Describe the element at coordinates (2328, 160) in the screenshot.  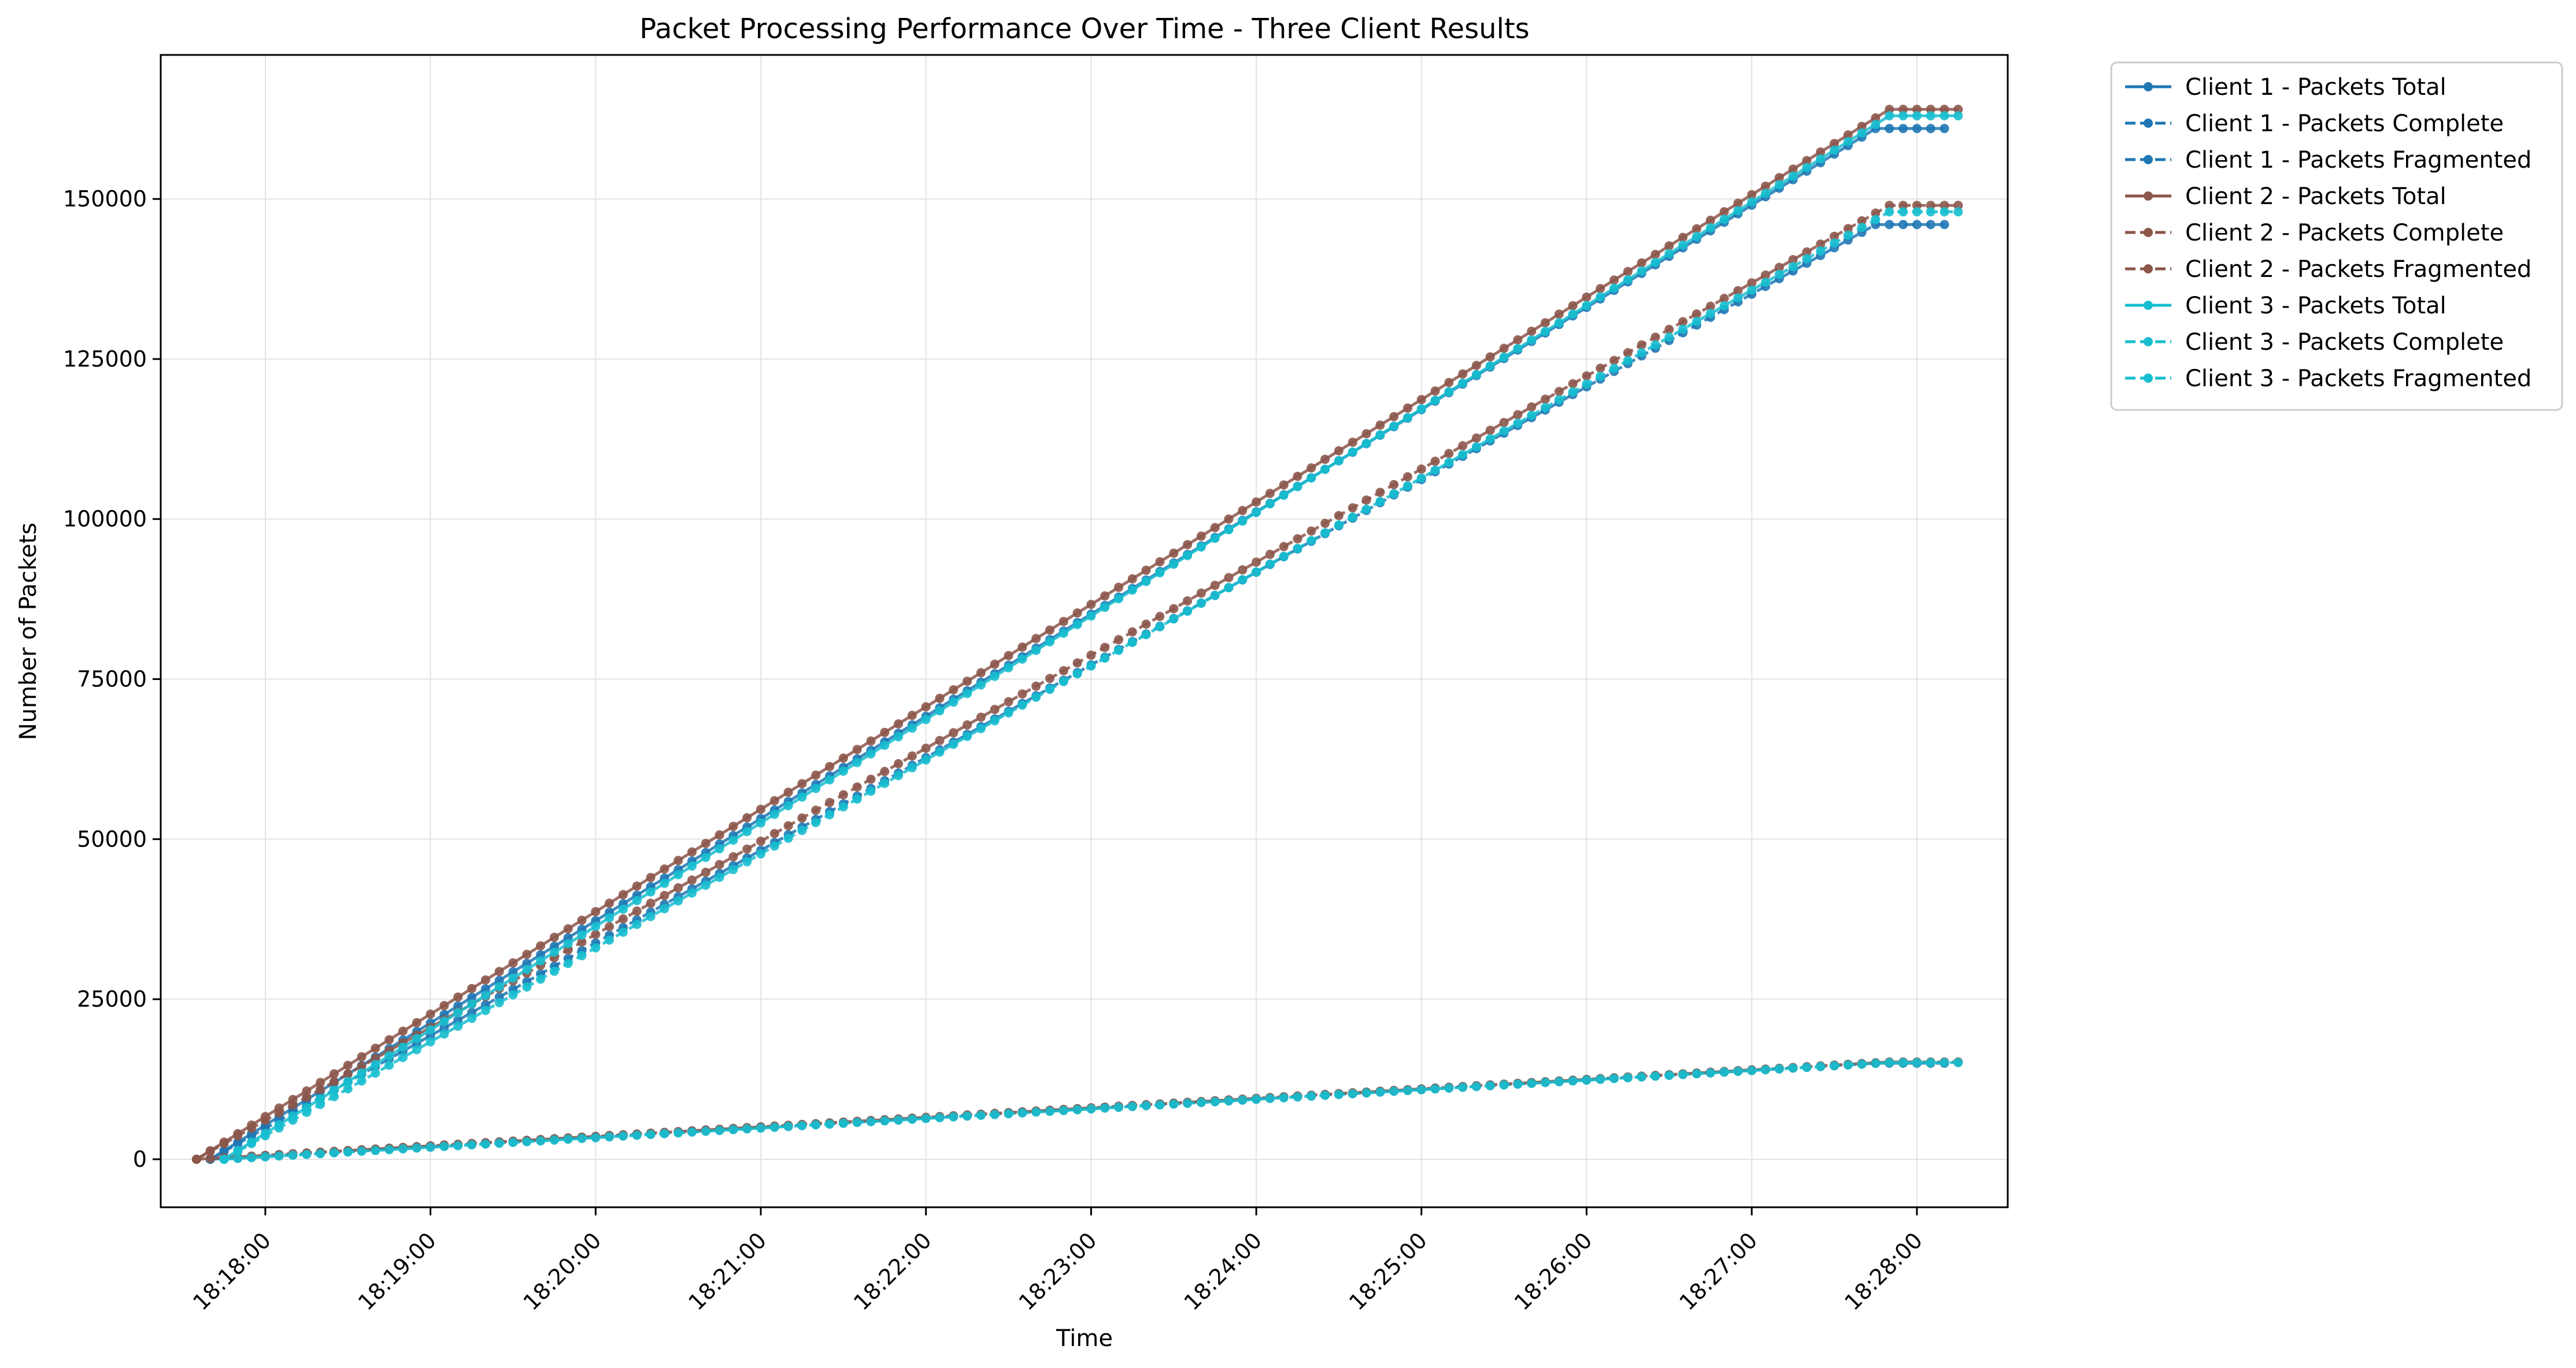
I see `legend-item: Client 1 - Packets Fragmented` at that location.